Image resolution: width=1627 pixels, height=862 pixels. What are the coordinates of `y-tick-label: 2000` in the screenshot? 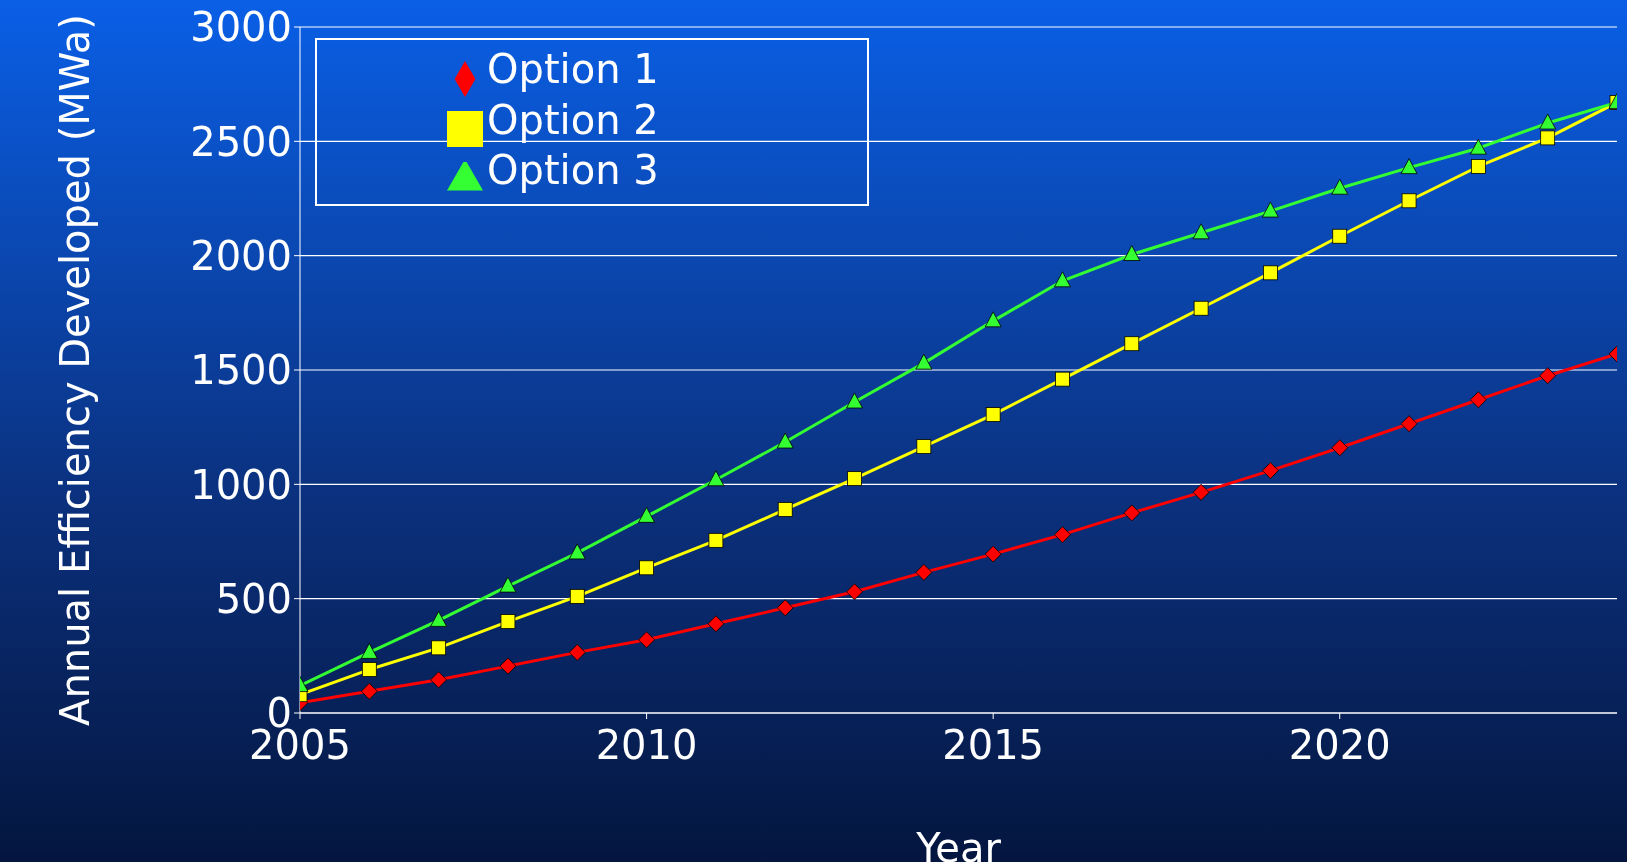 It's located at (241, 255).